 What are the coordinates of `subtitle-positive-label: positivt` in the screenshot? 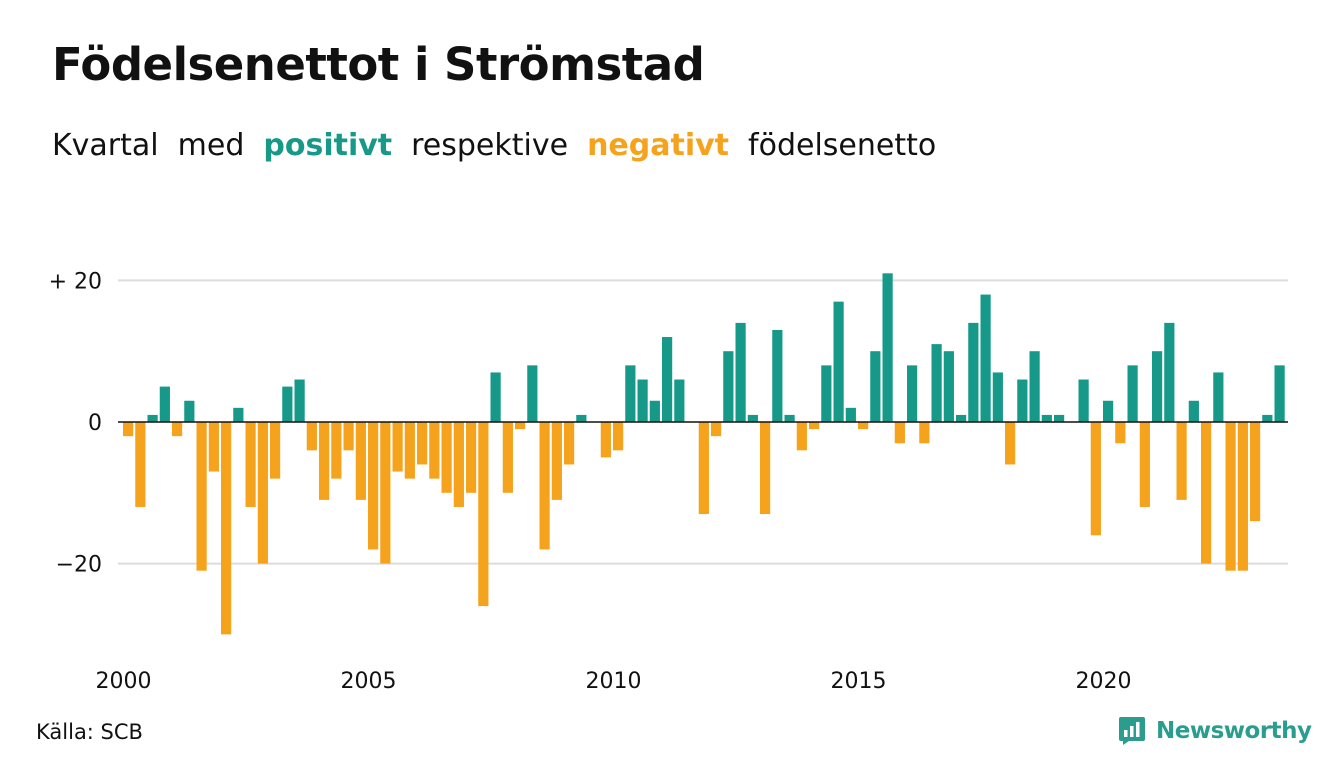 It's located at (328, 145).